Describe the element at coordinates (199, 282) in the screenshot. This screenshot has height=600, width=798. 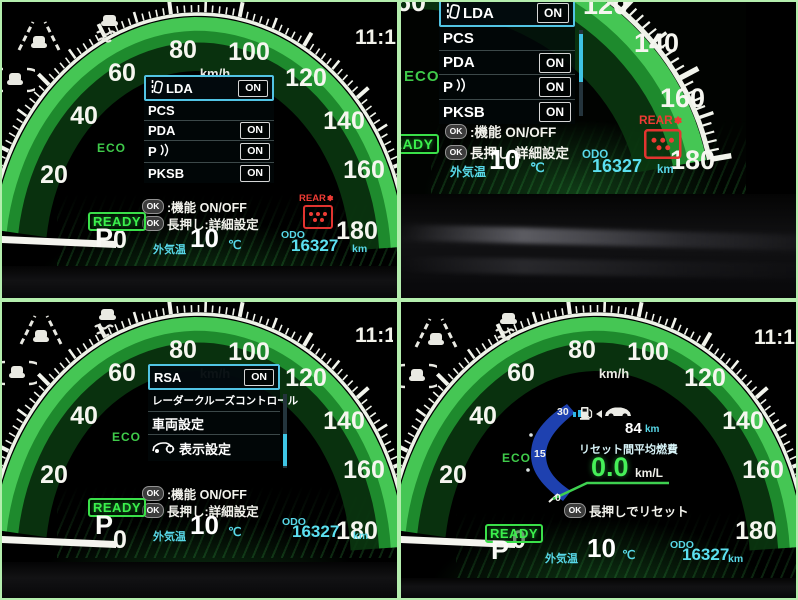
I see `dash-bezel` at that location.